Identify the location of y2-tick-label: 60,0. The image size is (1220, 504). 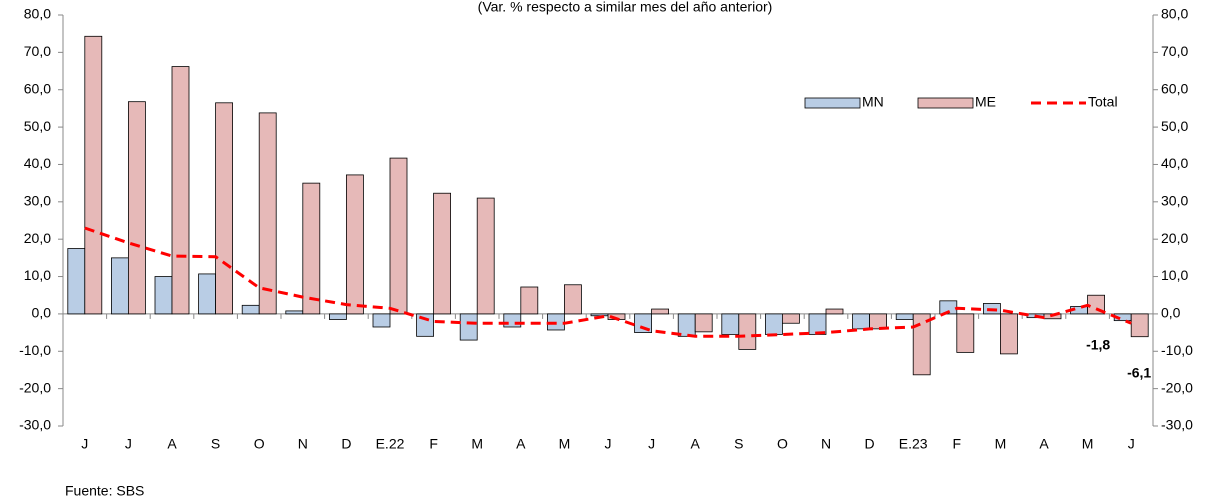
(1174, 88).